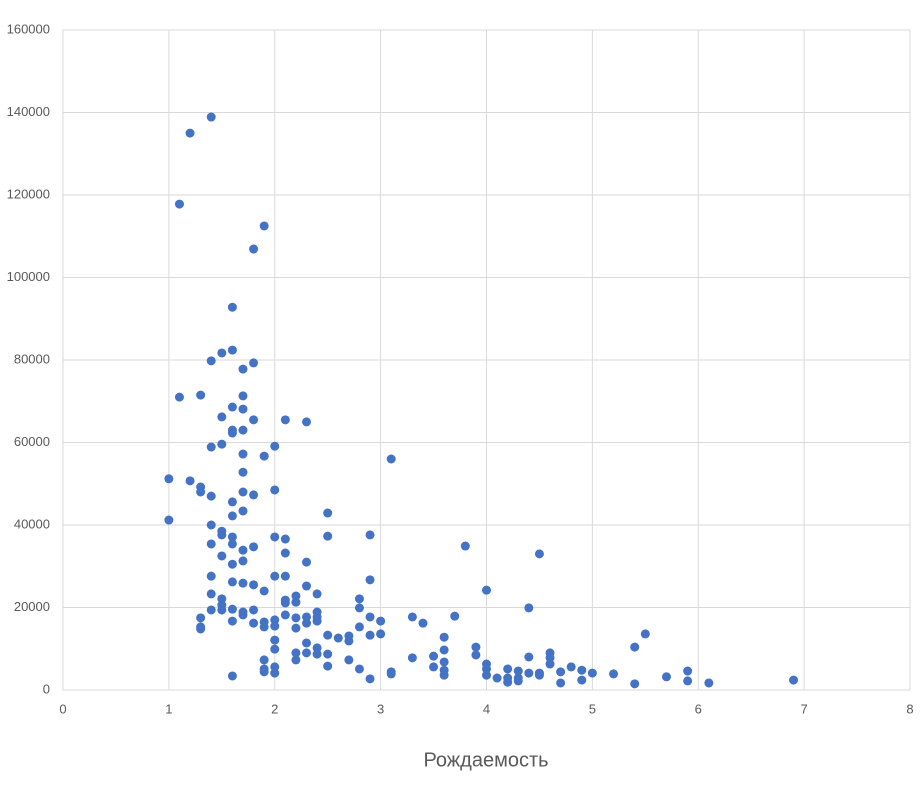 Image resolution: width=922 pixels, height=786 pixels. I want to click on y-tick-label: 160000, so click(28, 28).